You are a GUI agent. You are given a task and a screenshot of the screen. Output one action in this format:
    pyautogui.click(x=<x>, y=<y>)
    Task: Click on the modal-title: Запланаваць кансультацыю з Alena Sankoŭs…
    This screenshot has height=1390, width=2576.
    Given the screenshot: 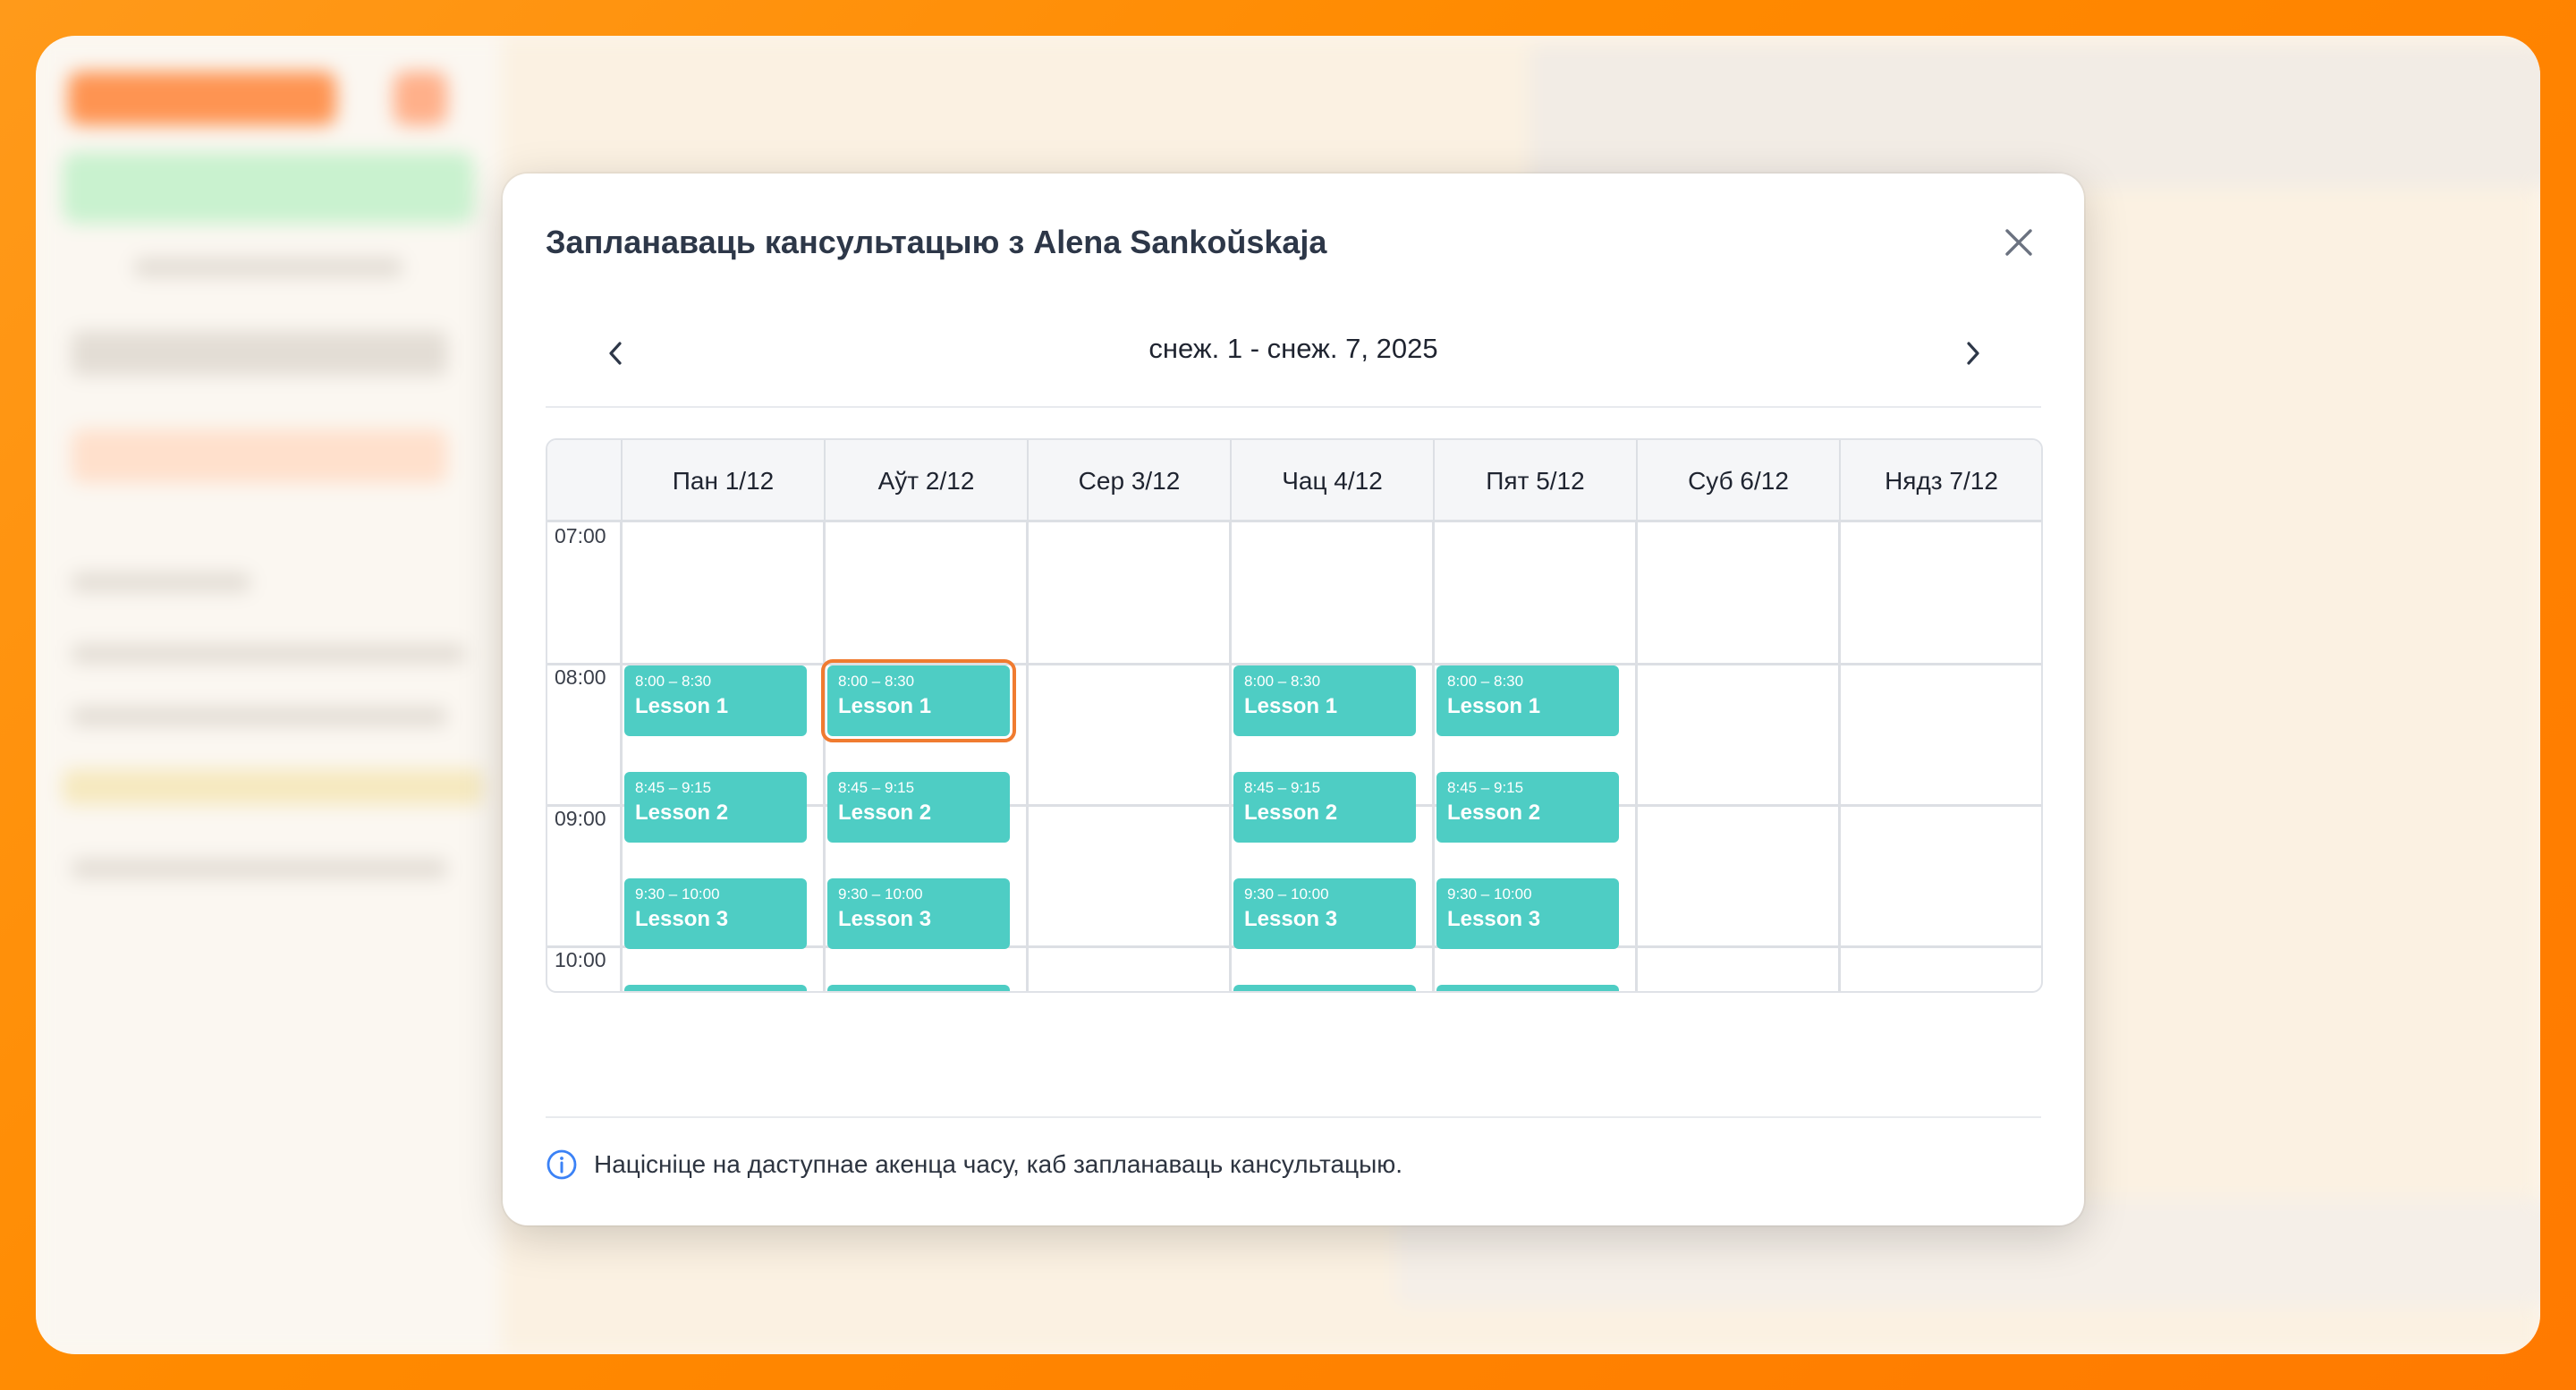 What is the action you would take?
    pyautogui.click(x=936, y=242)
    